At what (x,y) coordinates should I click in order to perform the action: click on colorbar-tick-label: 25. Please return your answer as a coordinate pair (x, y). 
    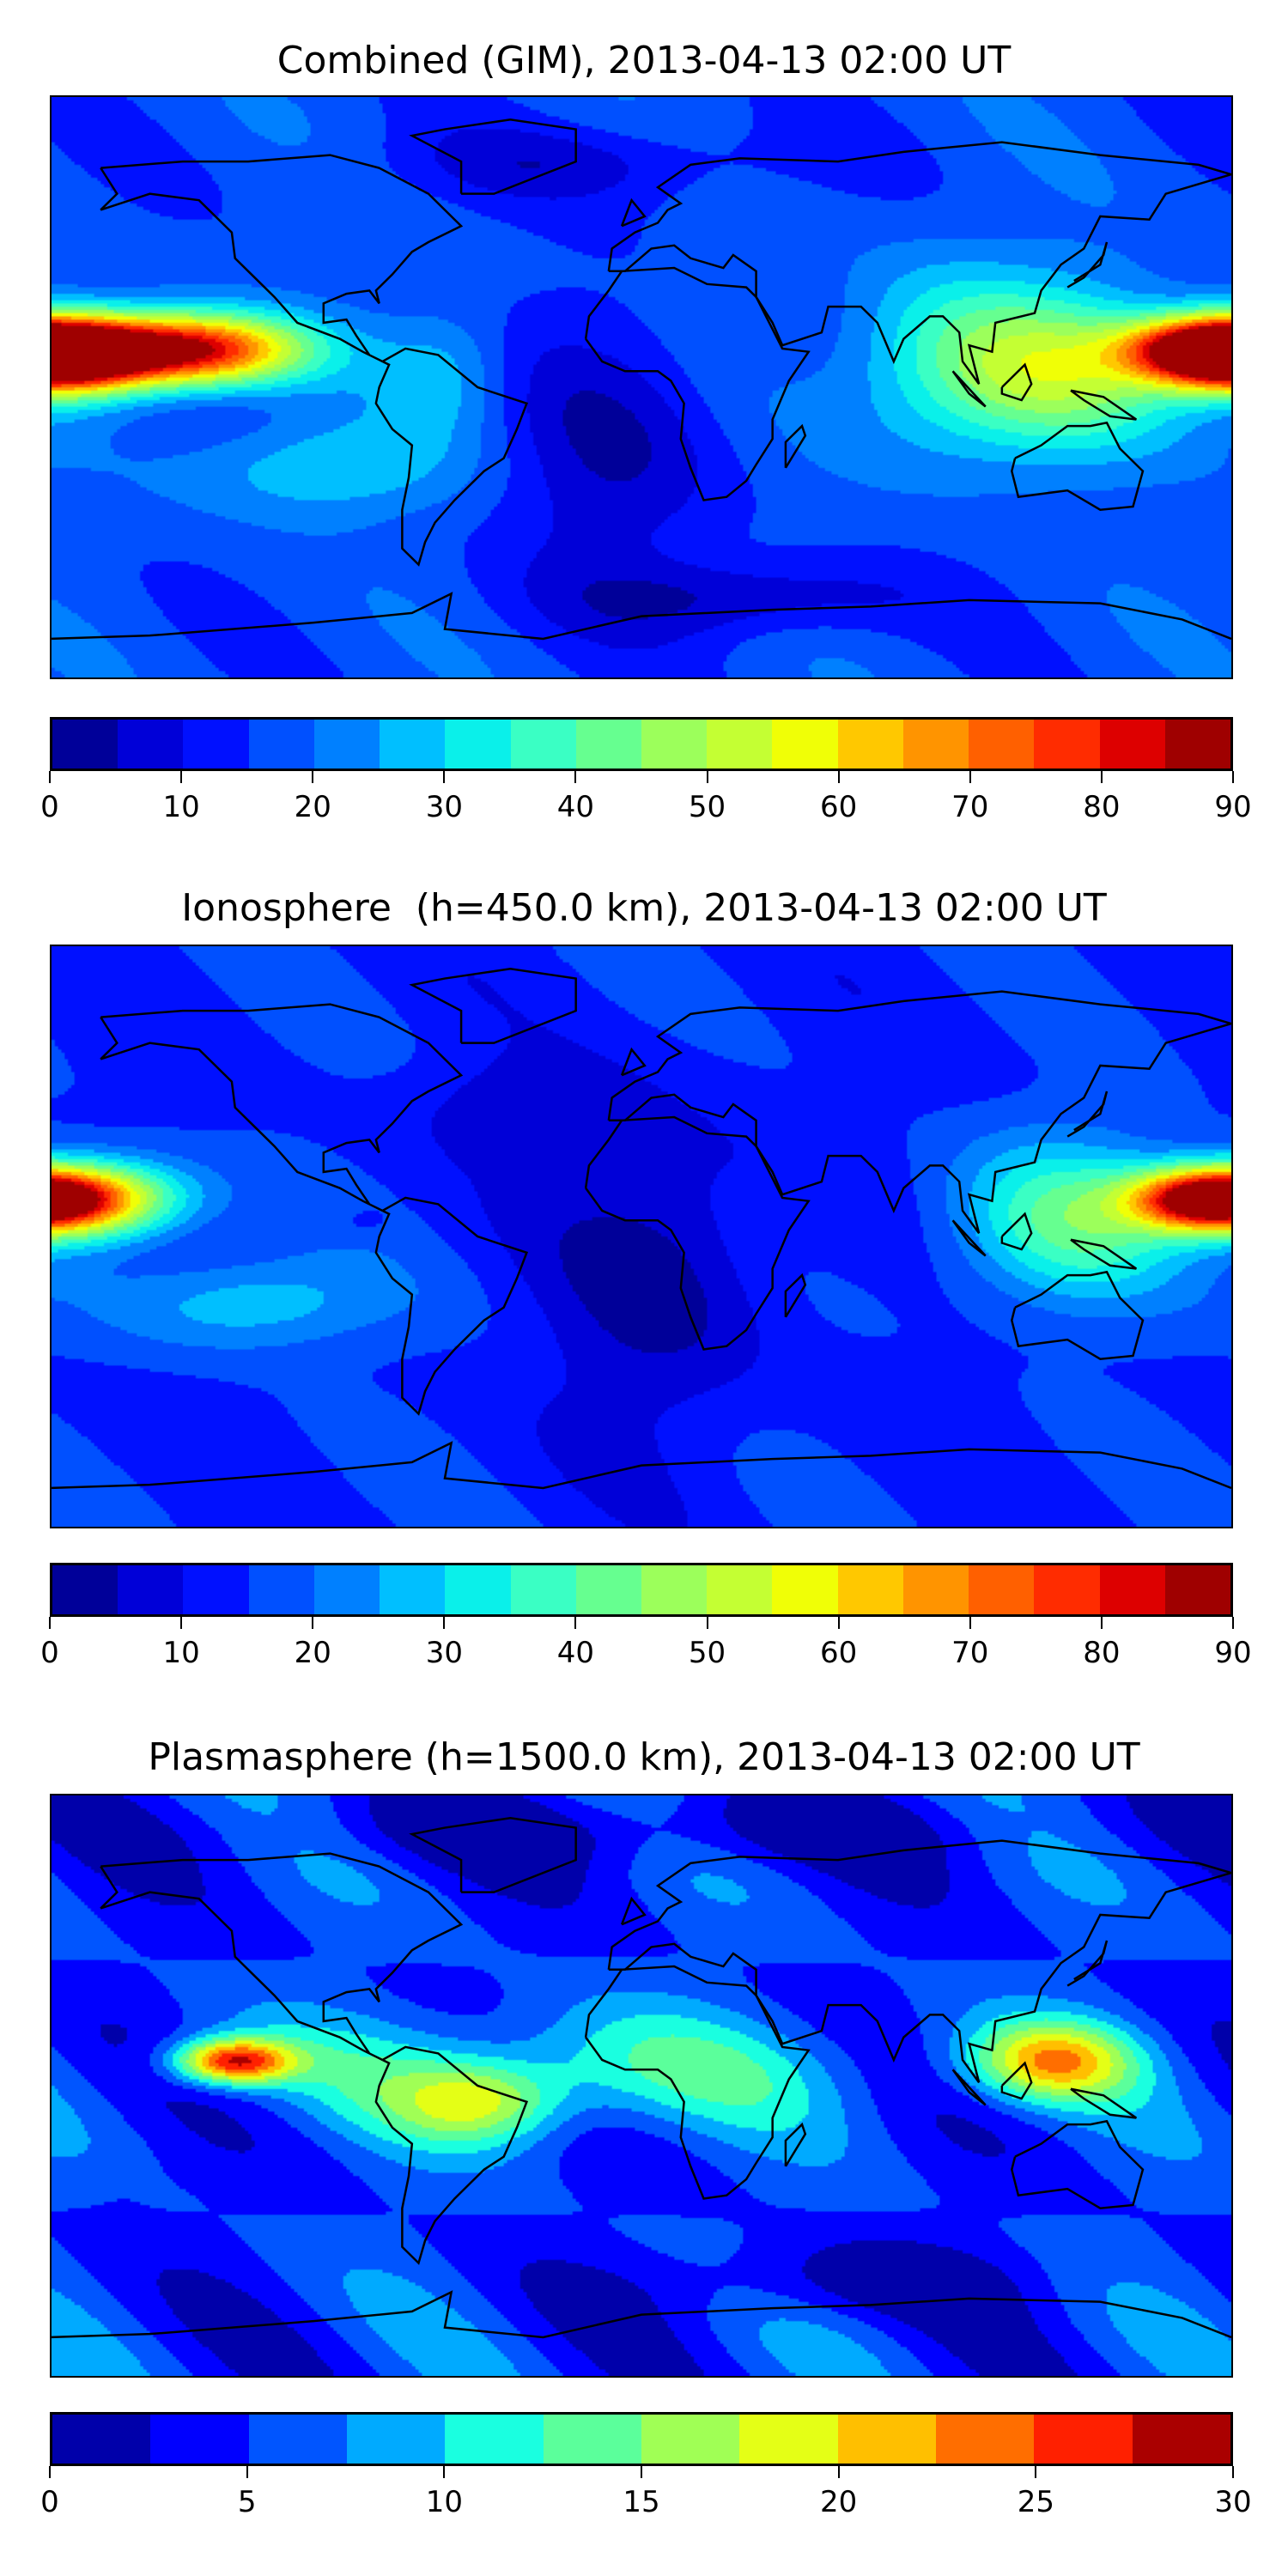
    Looking at the image, I should click on (1035, 2502).